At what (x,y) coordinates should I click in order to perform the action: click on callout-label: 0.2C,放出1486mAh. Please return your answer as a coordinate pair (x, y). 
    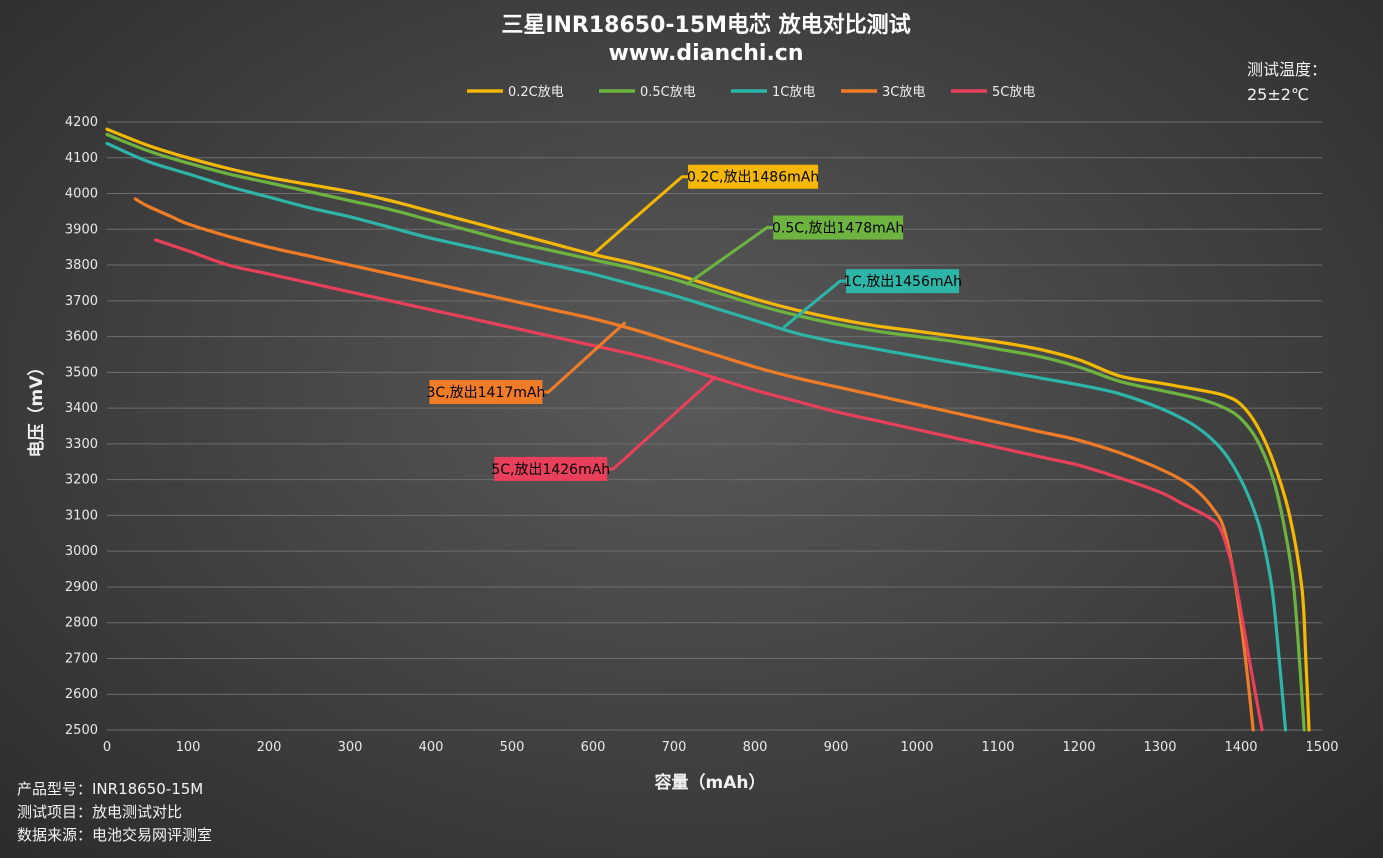
    Looking at the image, I should click on (753, 178).